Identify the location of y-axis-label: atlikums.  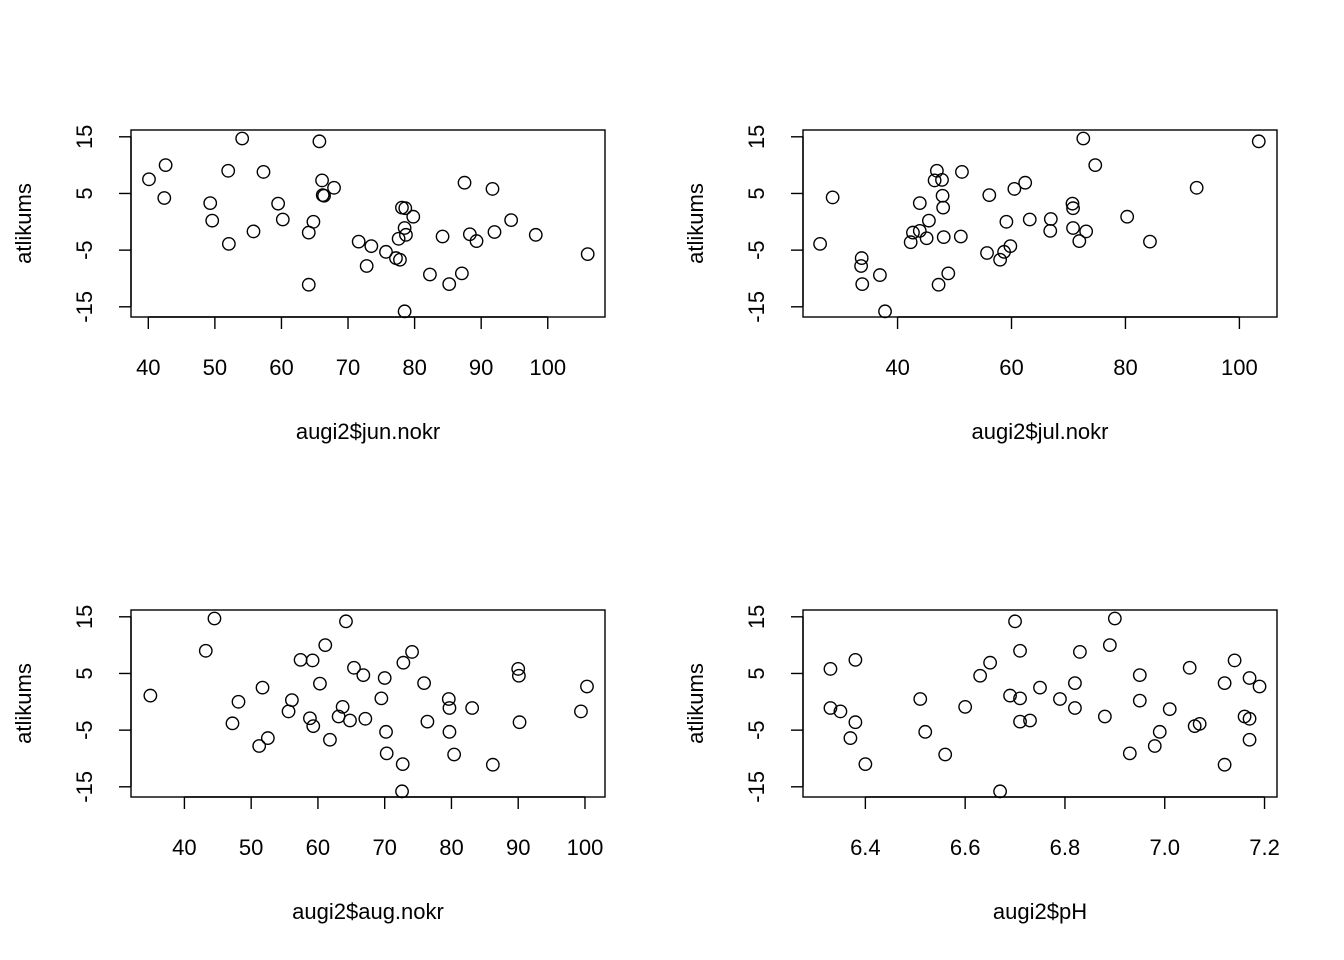
(23, 223).